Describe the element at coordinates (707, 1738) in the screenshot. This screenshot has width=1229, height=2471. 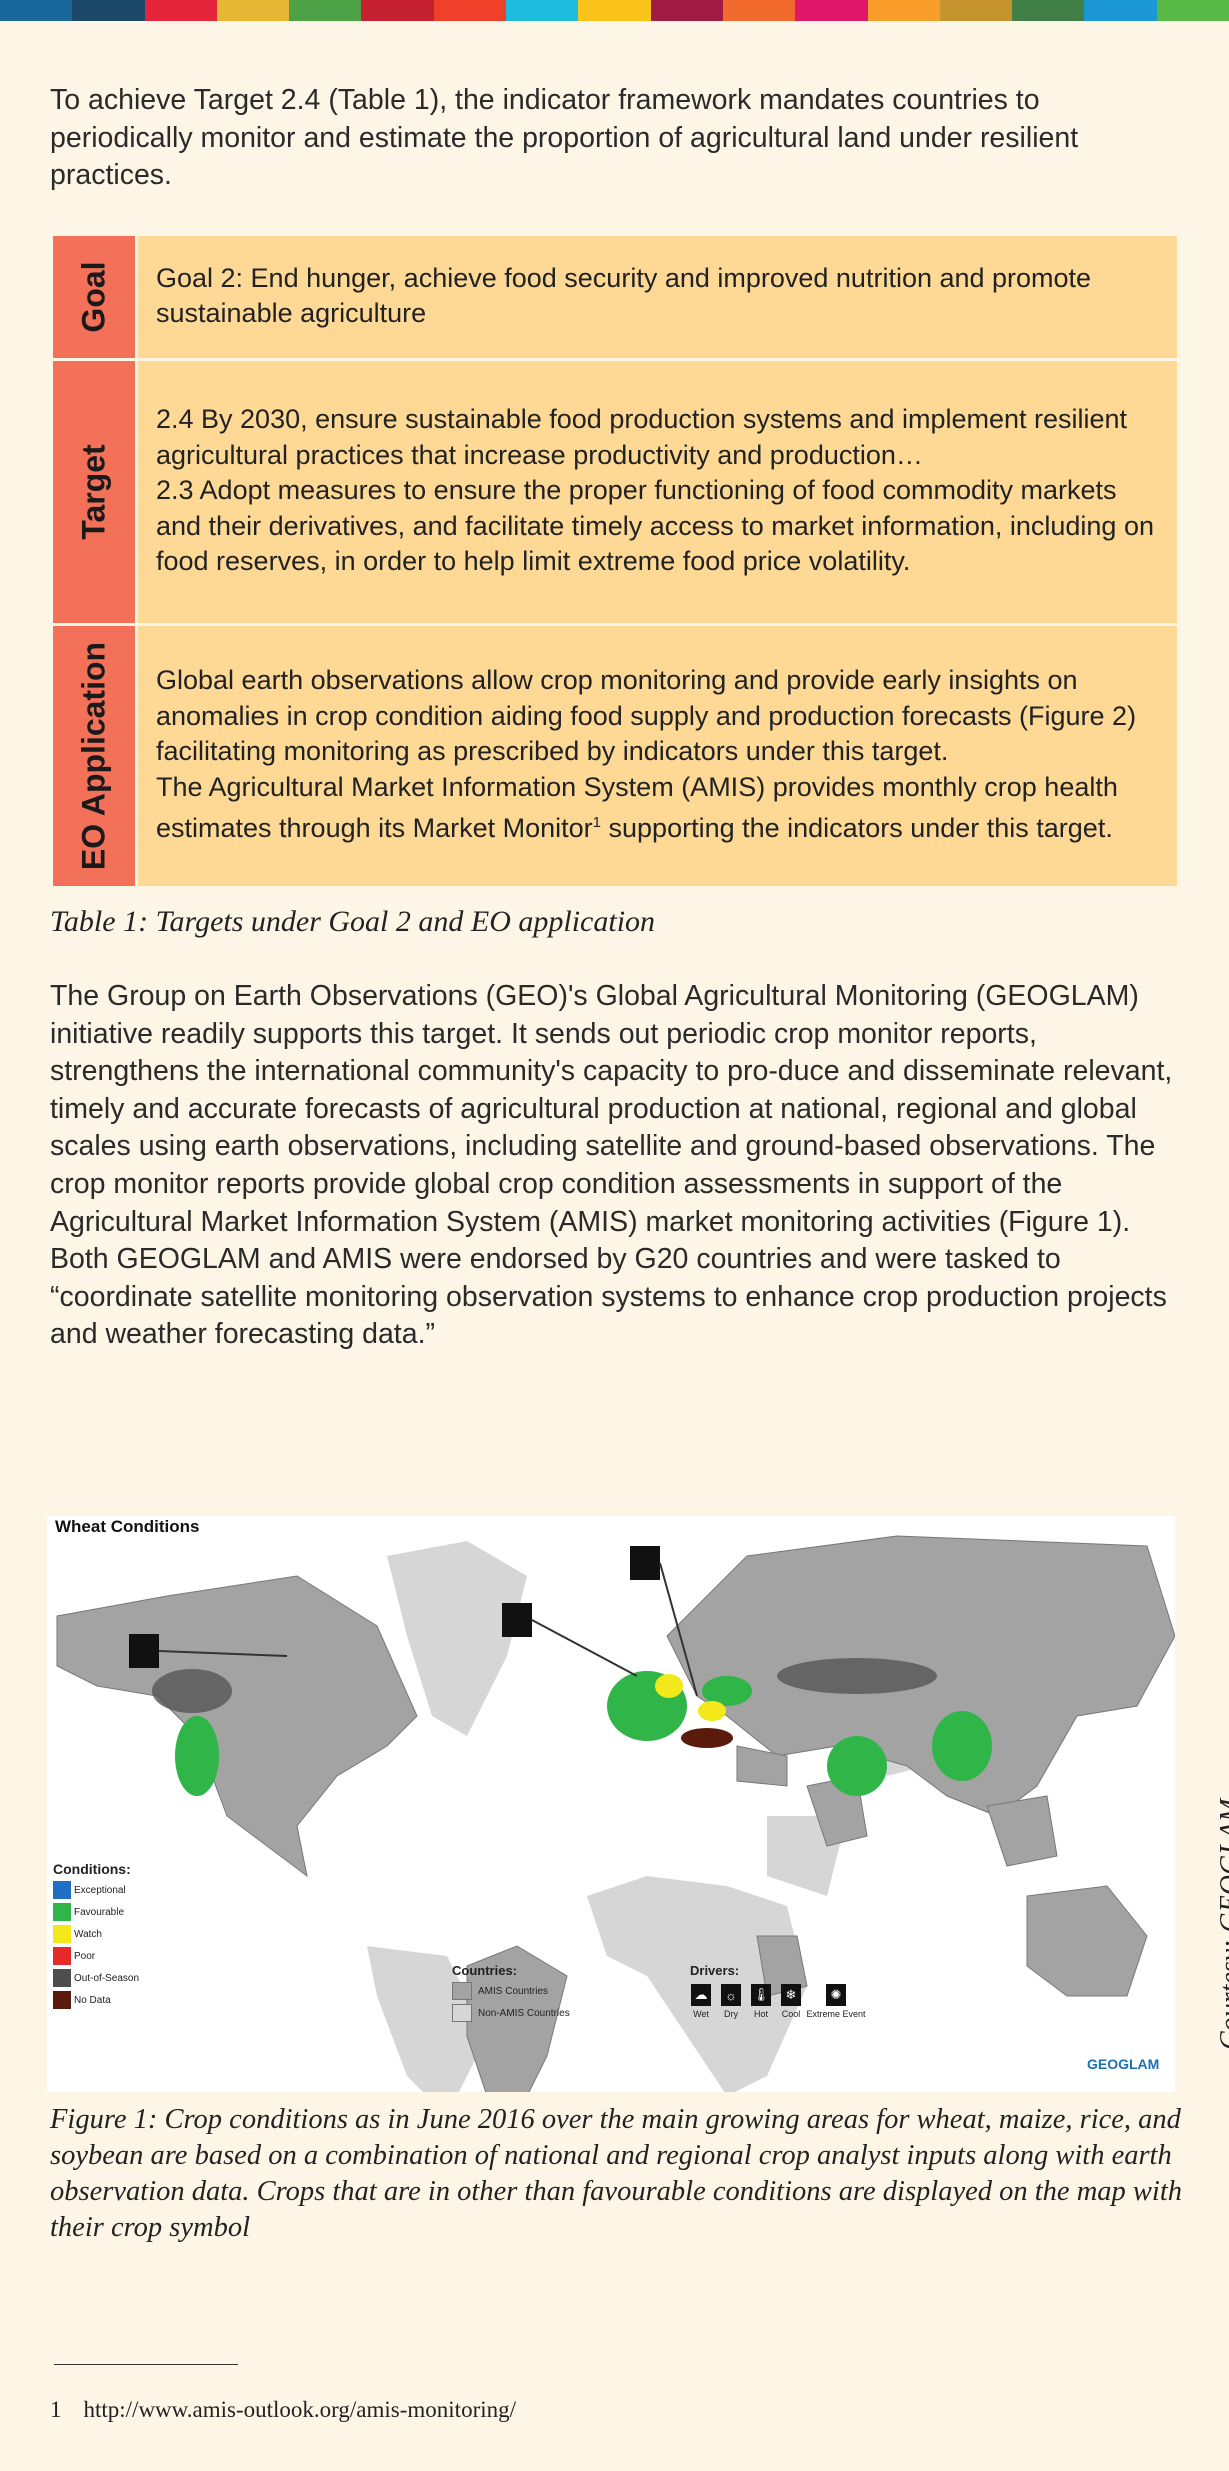
I see `no-data-areas` at that location.